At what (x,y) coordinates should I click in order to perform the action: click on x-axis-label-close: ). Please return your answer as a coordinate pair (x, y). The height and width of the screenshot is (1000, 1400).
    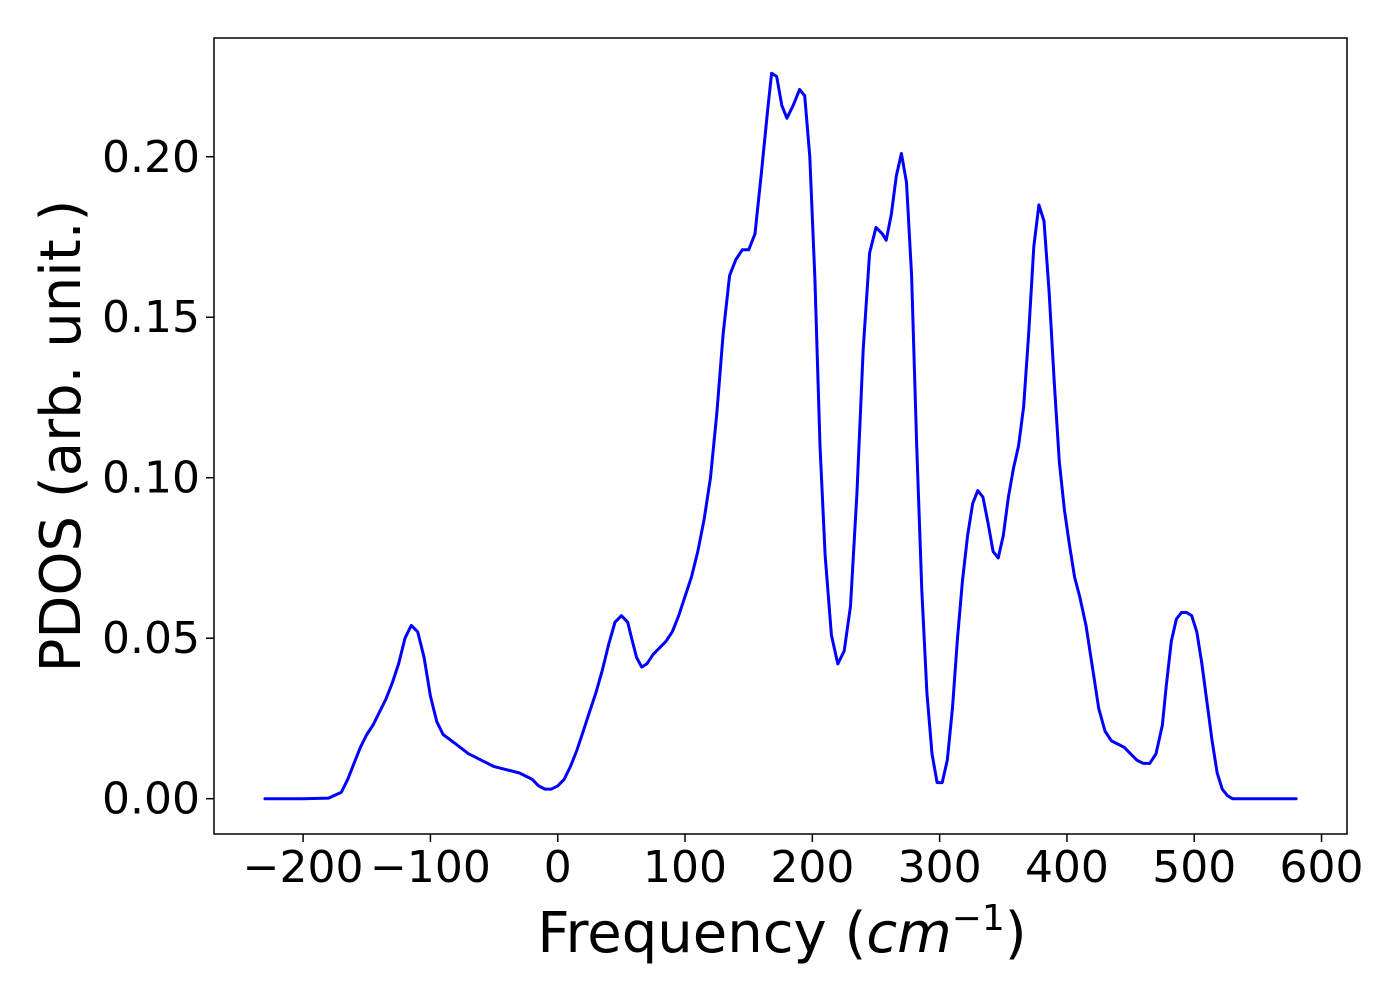
    Looking at the image, I should click on (1016, 933).